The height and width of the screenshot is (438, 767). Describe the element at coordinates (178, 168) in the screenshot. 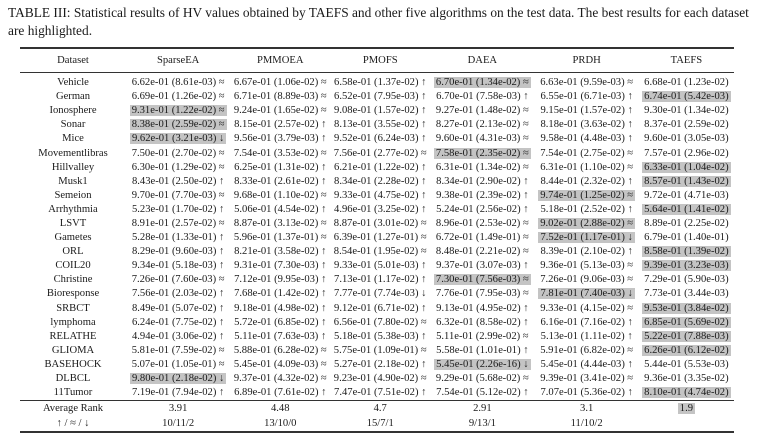

I see `cell-sparseea: 6.30e-01 (1.29e-02) ≈` at that location.